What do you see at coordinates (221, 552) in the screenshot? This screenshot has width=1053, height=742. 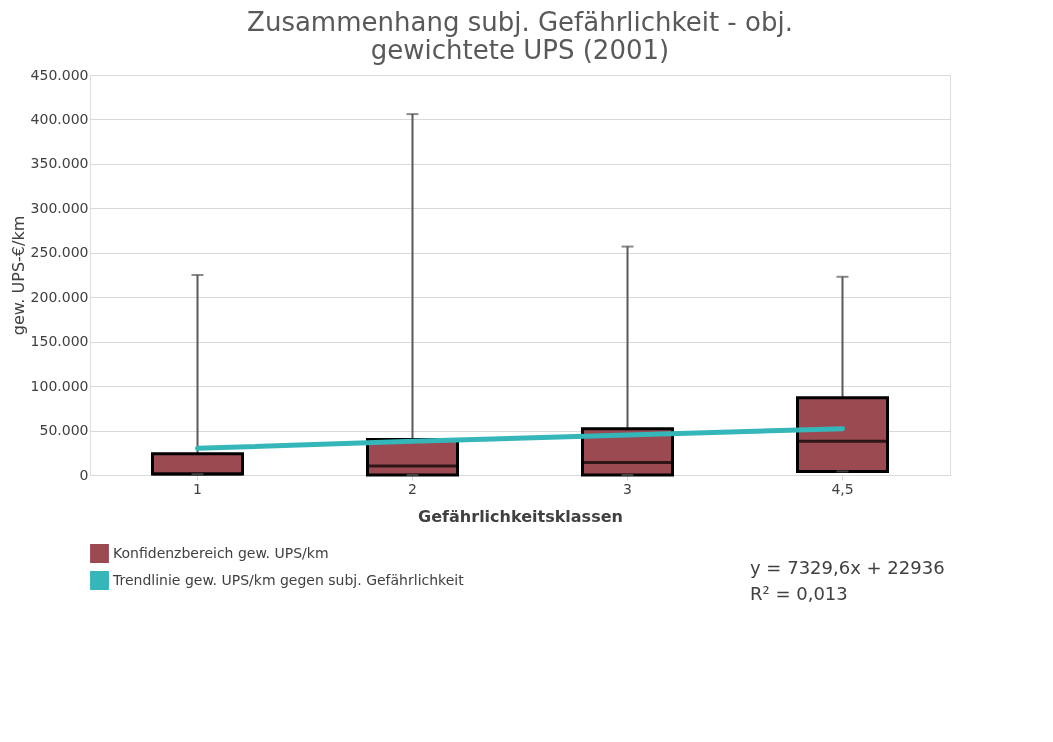 I see `legend-label: Konfidenzbereich gew. UPS/km` at bounding box center [221, 552].